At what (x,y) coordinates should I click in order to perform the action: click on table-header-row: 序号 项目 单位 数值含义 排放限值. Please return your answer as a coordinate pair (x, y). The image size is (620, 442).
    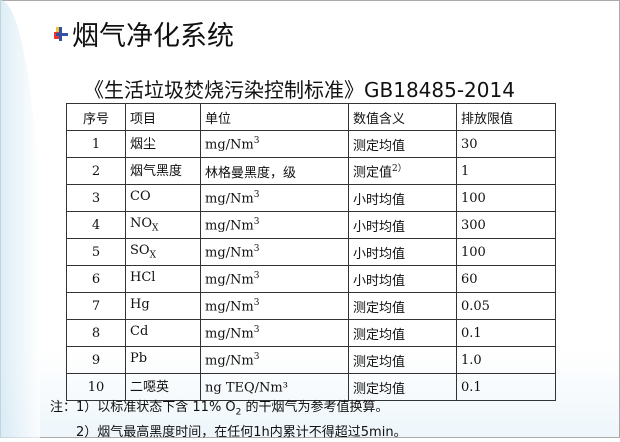
    Looking at the image, I should click on (311, 117).